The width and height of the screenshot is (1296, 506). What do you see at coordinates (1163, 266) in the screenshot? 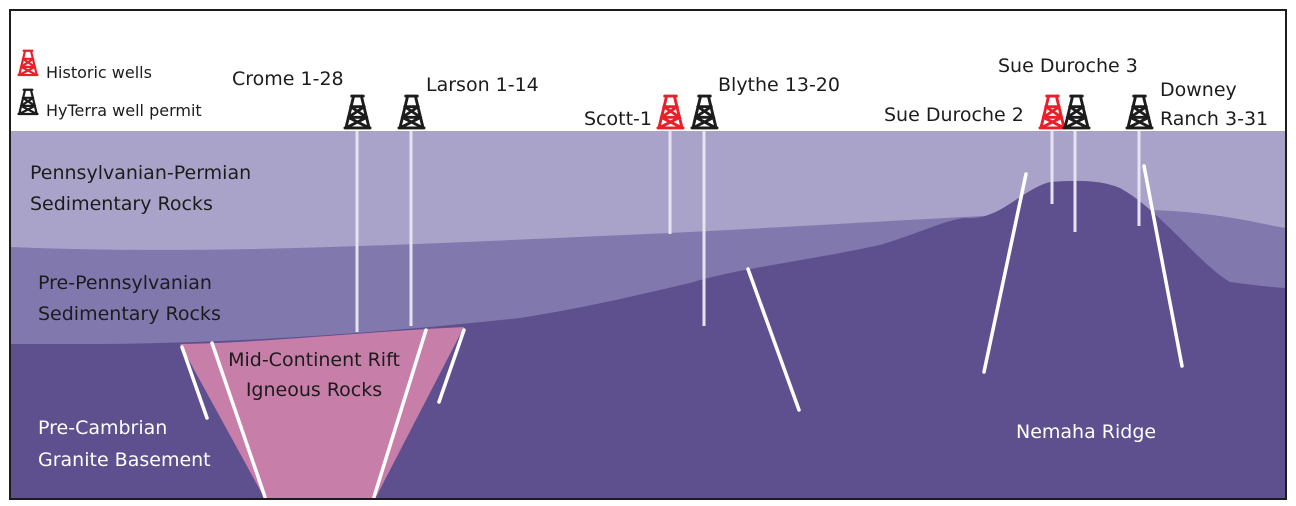
I see `fault-nemaha-east` at bounding box center [1163, 266].